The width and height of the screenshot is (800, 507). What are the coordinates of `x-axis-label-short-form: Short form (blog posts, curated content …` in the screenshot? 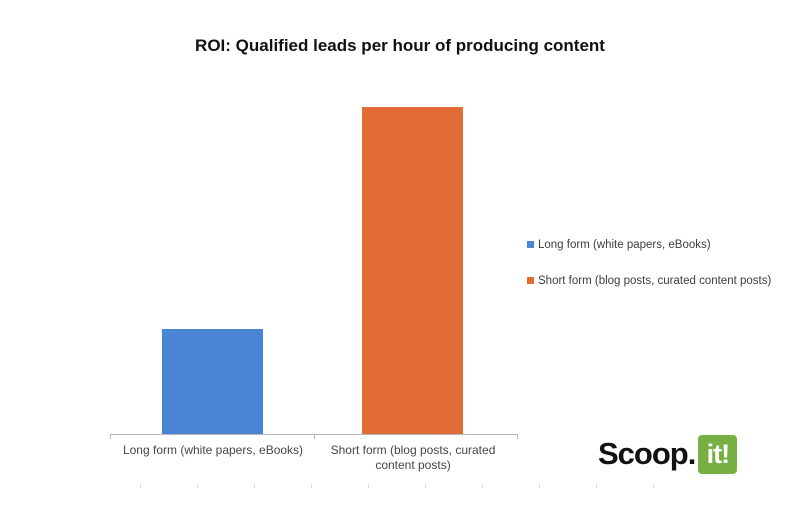 It's located at (413, 457).